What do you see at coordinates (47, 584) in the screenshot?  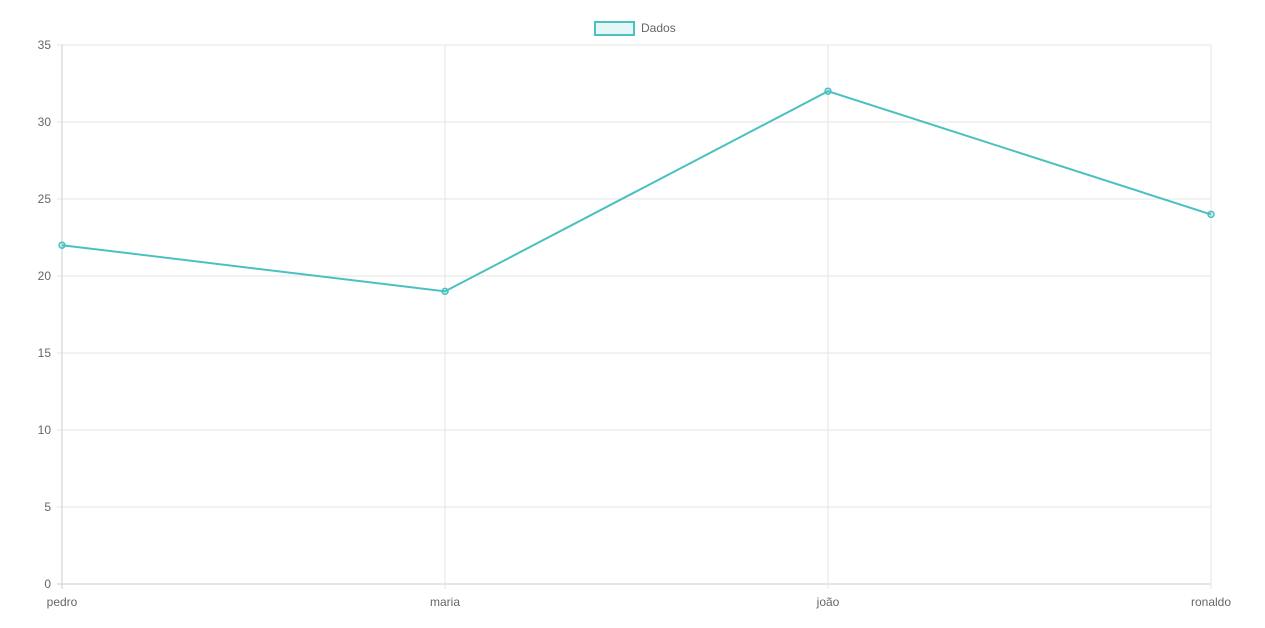 I see `y-tick-label-0: 0` at bounding box center [47, 584].